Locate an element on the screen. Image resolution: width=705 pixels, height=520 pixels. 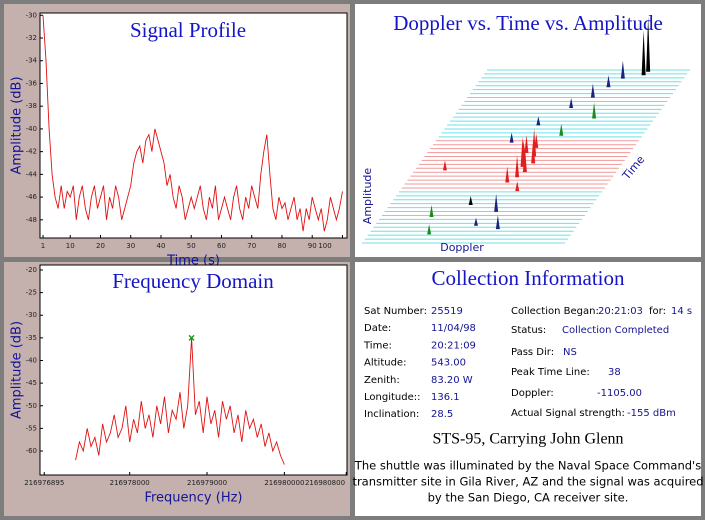
info-value: 11/04/98 is located at coordinates (453, 328).